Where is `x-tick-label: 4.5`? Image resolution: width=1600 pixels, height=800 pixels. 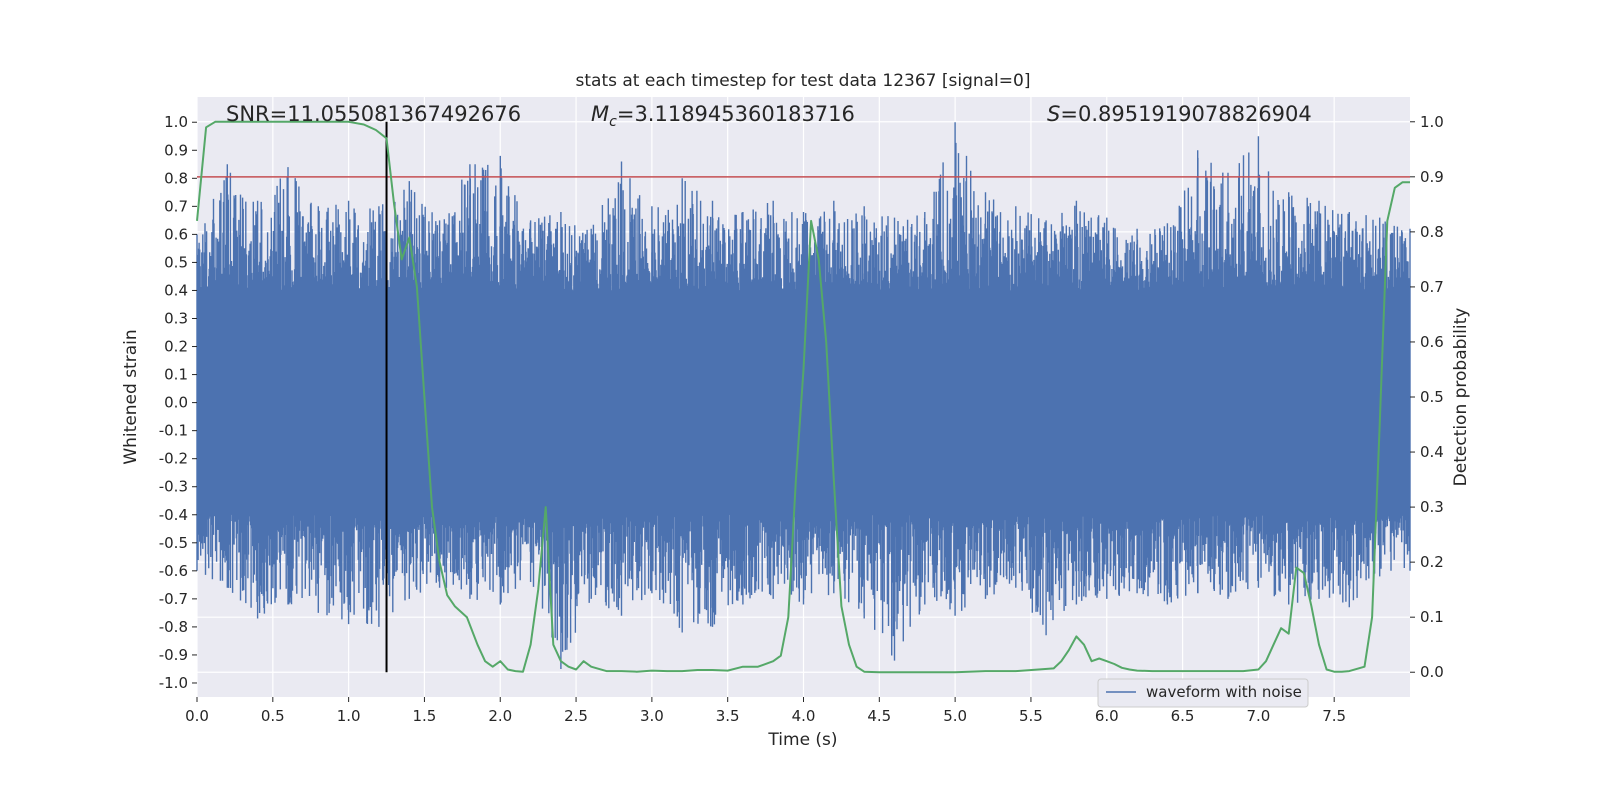
x-tick-label: 4.5 is located at coordinates (879, 716).